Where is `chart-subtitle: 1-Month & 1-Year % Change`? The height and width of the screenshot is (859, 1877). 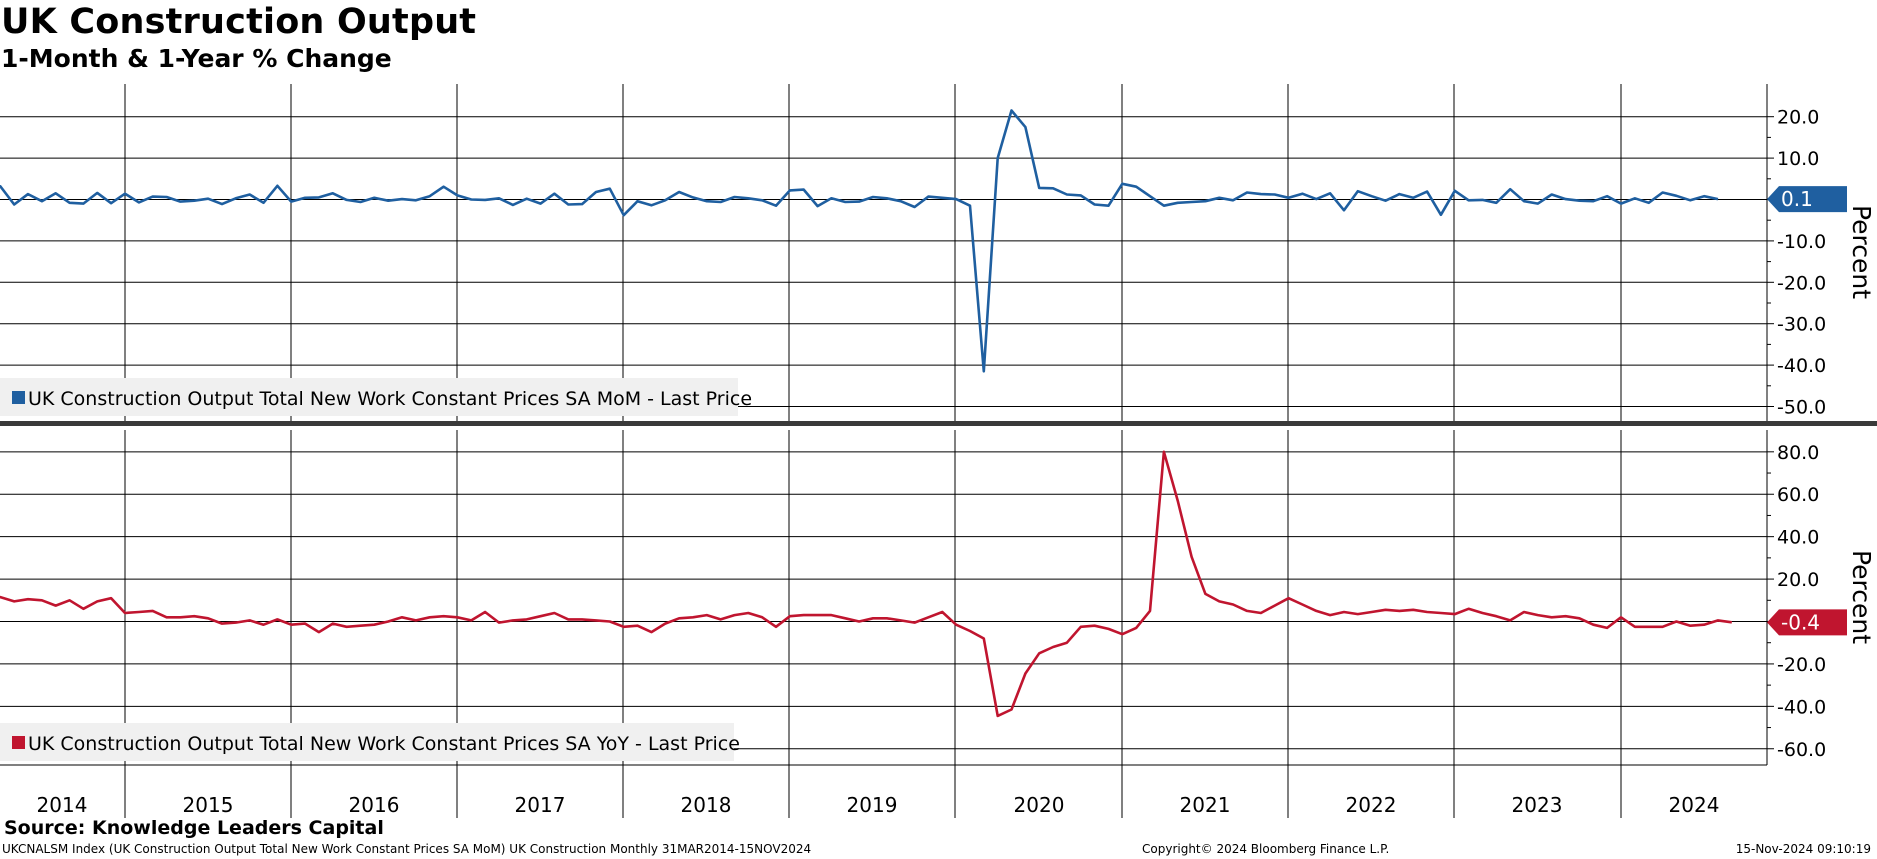
chart-subtitle: 1-Month & 1-Year % Change is located at coordinates (196, 58).